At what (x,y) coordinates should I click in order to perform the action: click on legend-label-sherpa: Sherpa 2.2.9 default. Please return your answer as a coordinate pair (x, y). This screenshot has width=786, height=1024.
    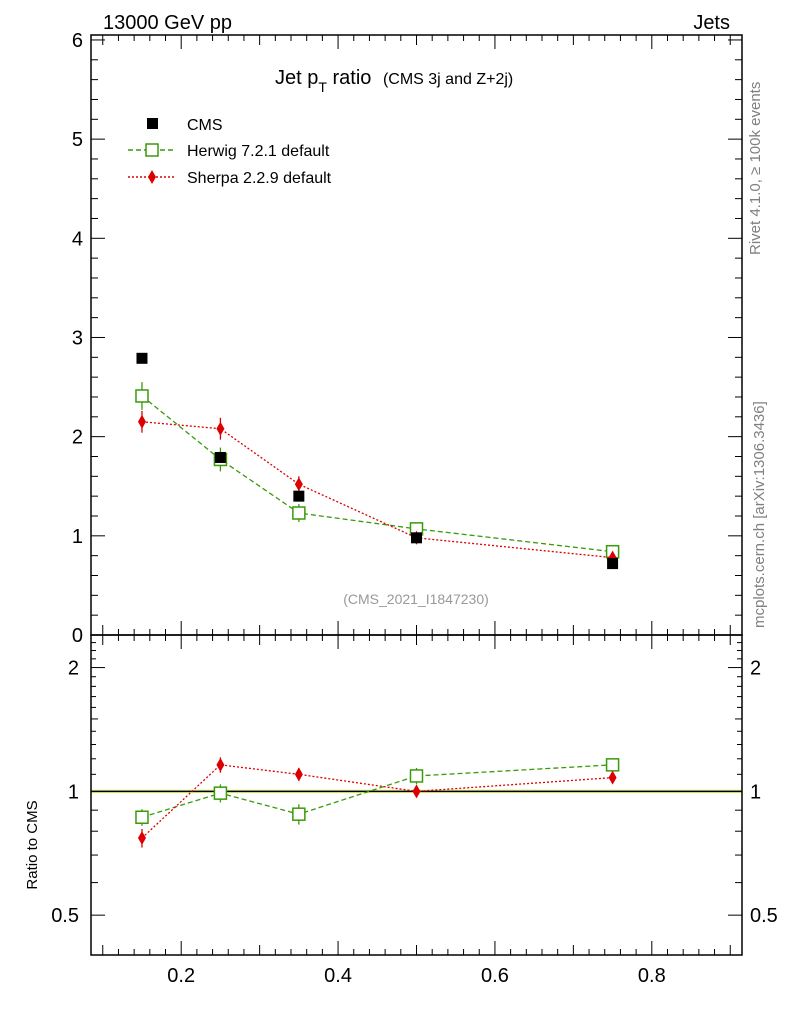
    Looking at the image, I should click on (259, 178).